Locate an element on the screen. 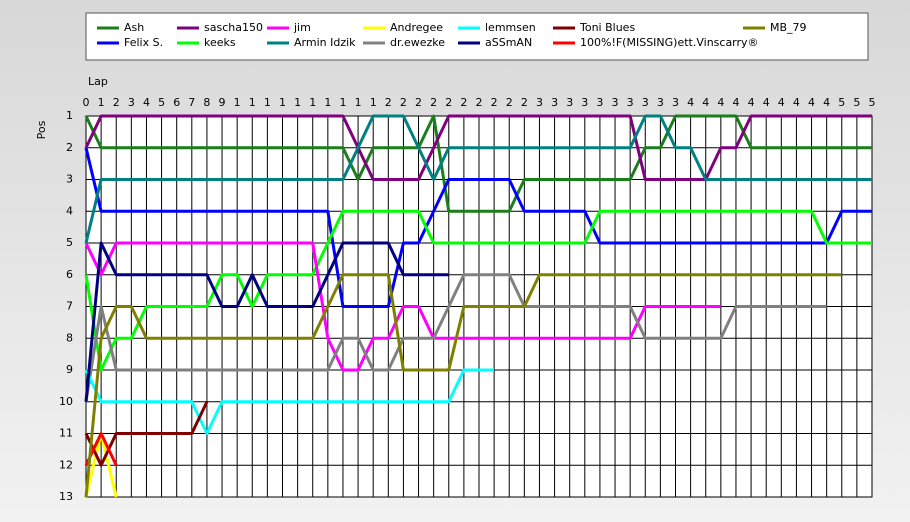  y-tick-label: 5 is located at coordinates (69, 242).